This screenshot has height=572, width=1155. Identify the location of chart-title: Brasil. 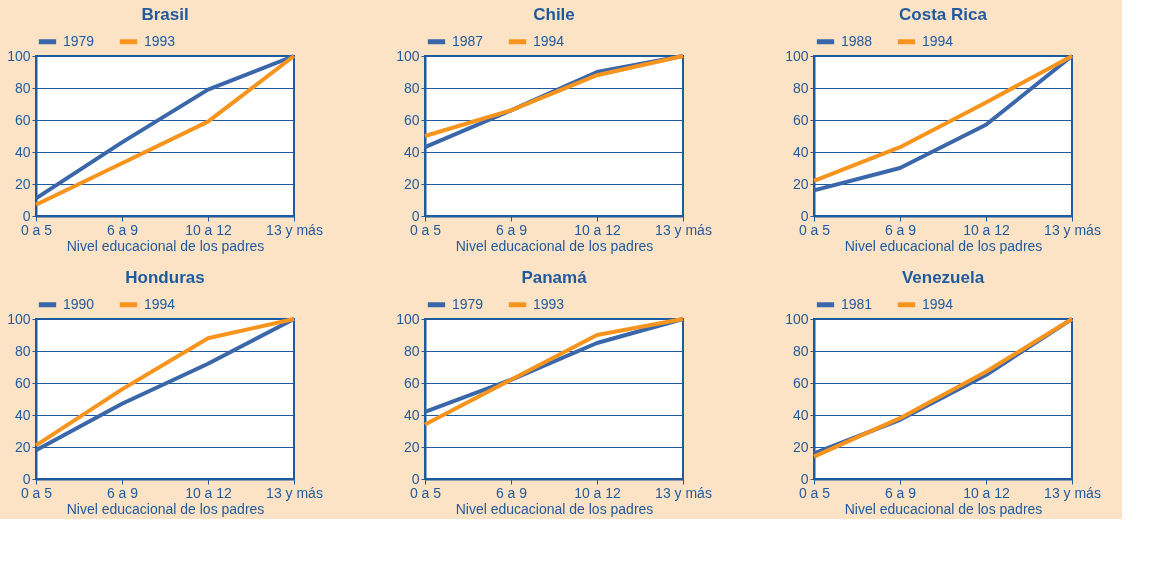
(165, 14).